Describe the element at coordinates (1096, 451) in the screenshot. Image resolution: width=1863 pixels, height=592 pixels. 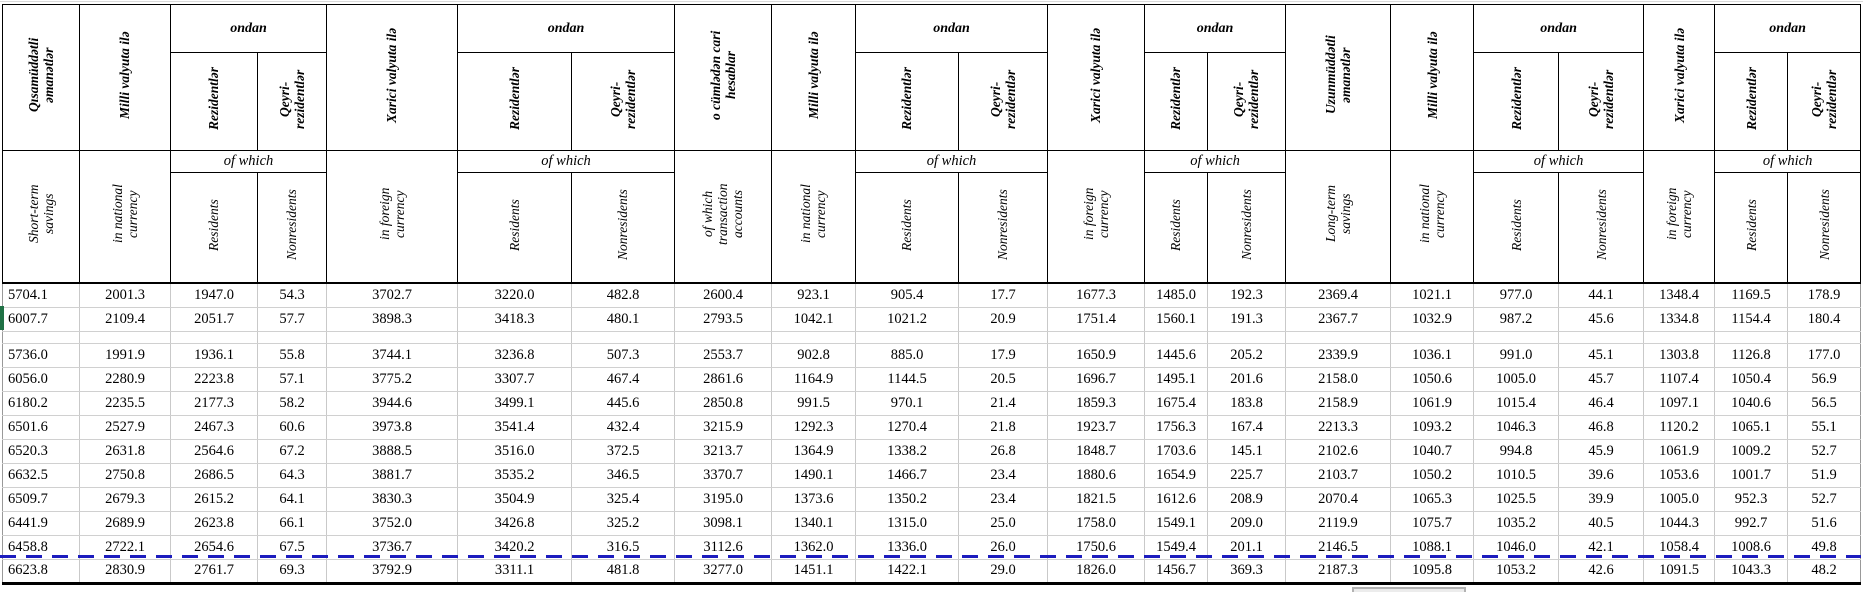
I see `table-cell: 1848.7` at that location.